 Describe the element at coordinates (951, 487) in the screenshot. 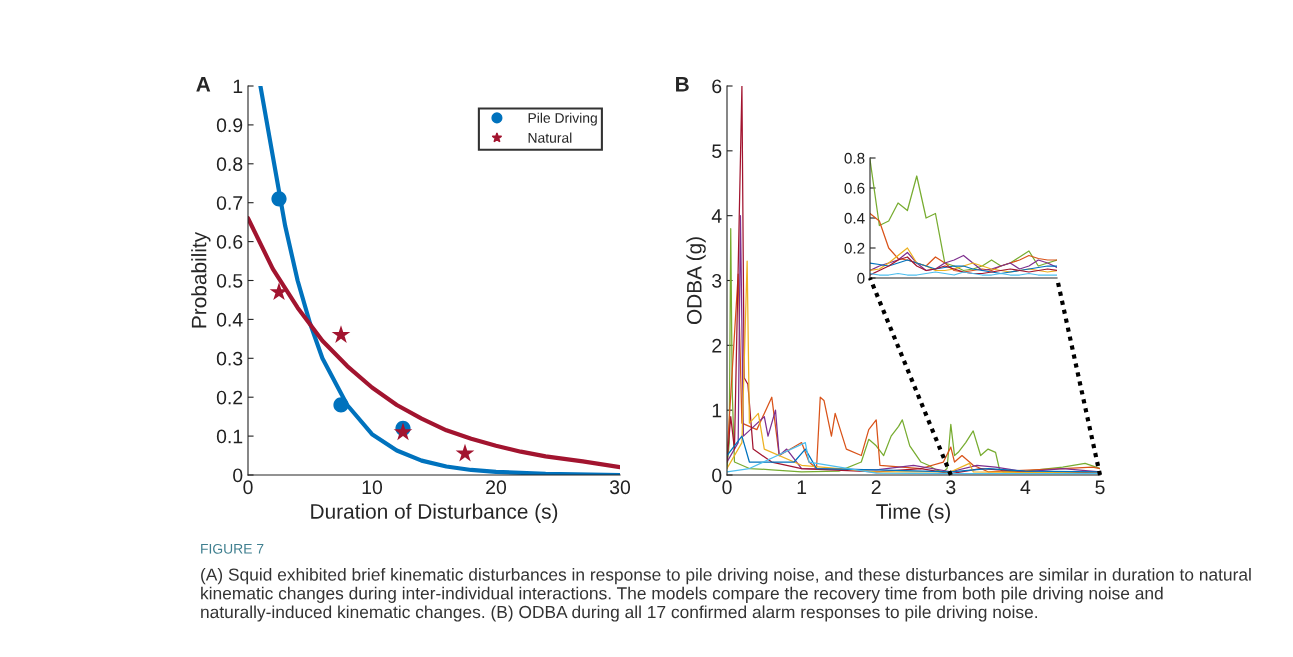

I see `x-tick-label: 3` at that location.